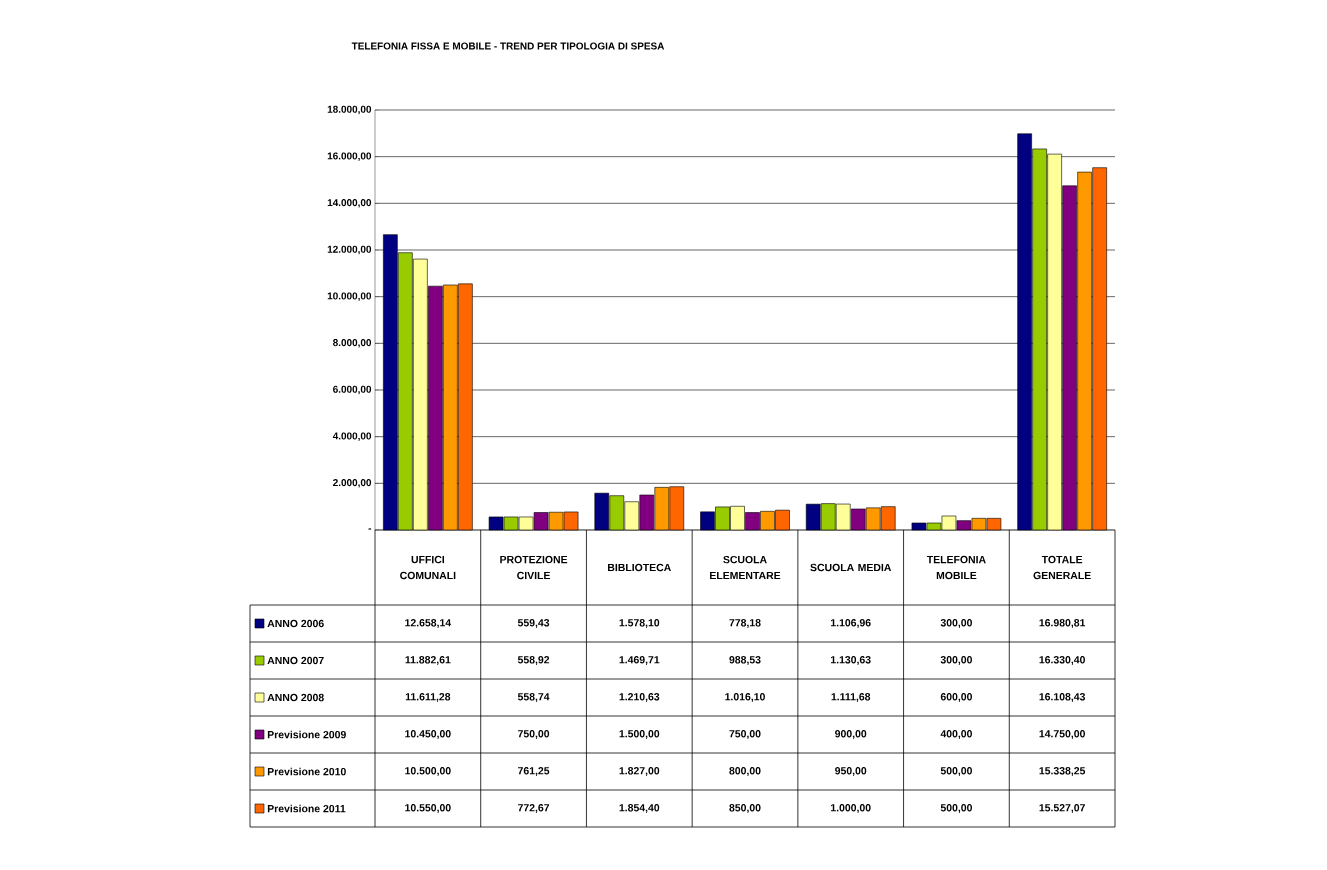 The image size is (1327, 870). I want to click on y-tick-label: 12.000,00, so click(349, 250).